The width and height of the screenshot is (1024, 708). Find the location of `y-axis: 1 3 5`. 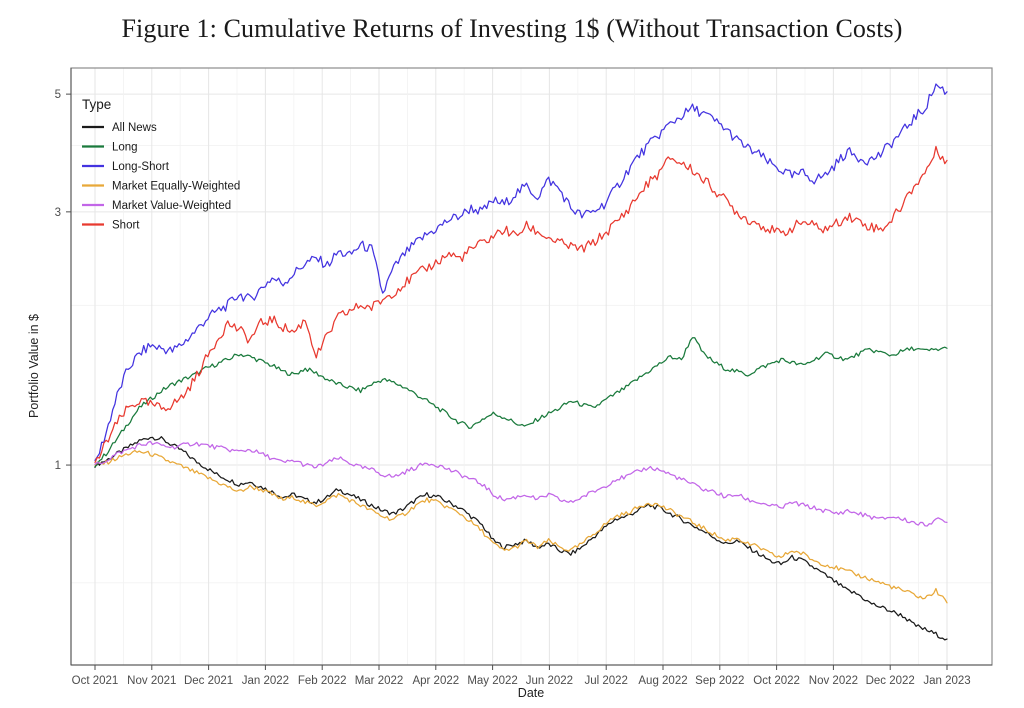

y-axis: 1 3 5 is located at coordinates (63, 366).